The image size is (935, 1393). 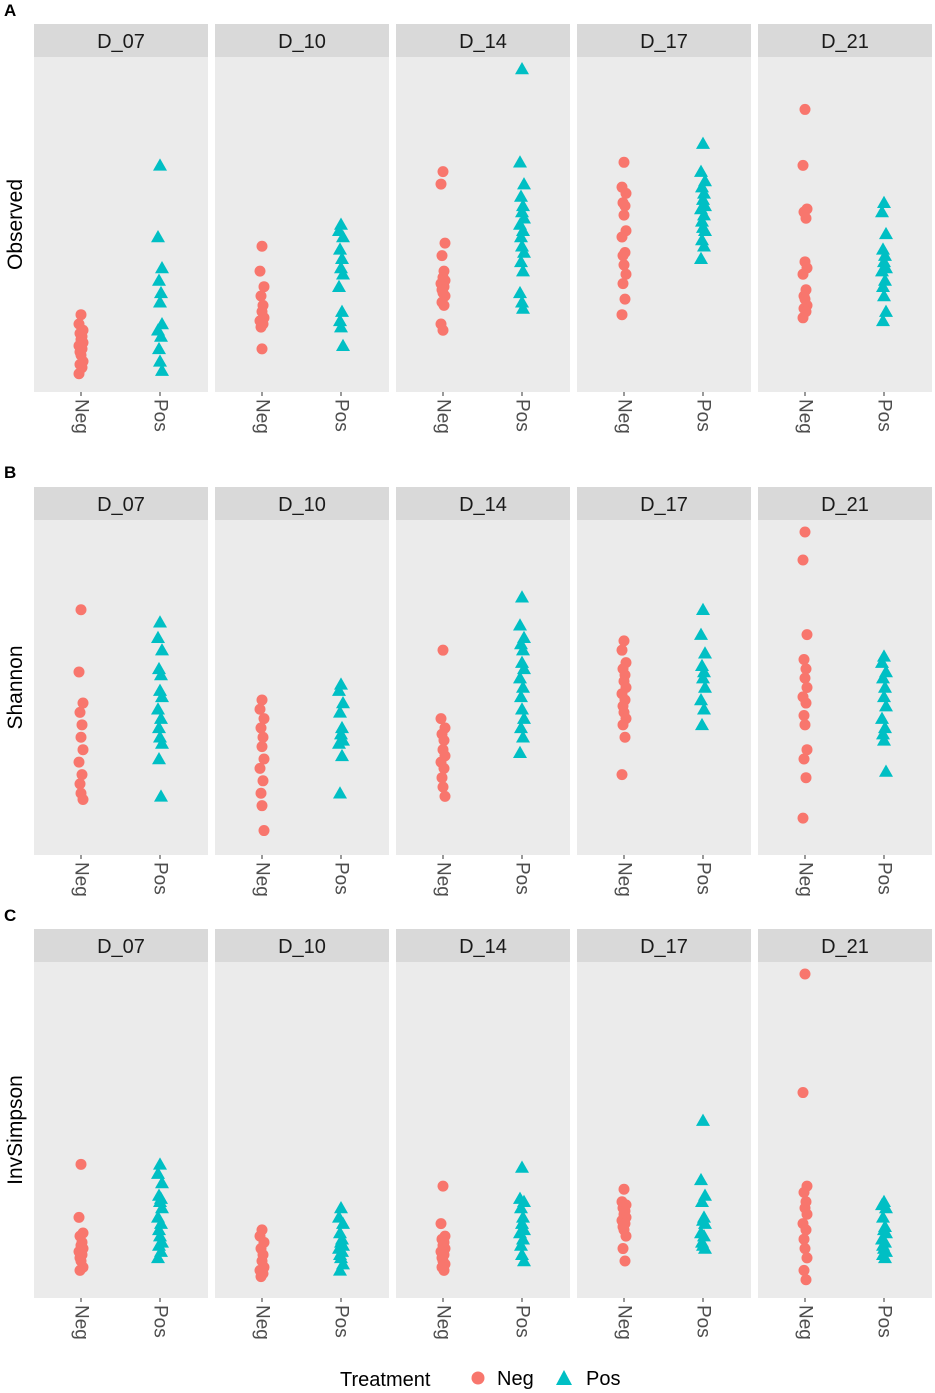 I want to click on facet-d07: D_07 Neg Pos, so click(x=121, y=229).